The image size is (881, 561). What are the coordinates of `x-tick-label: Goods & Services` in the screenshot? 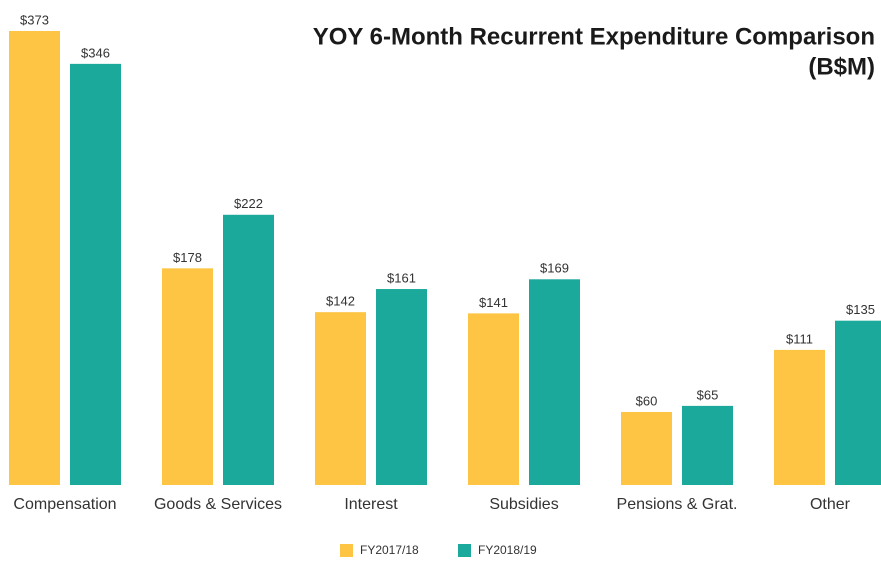 It's located at (218, 504).